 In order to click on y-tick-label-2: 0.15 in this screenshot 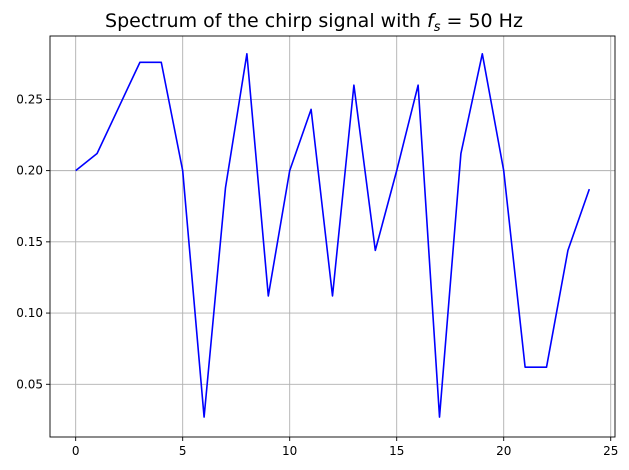, I will do `click(29, 242)`.